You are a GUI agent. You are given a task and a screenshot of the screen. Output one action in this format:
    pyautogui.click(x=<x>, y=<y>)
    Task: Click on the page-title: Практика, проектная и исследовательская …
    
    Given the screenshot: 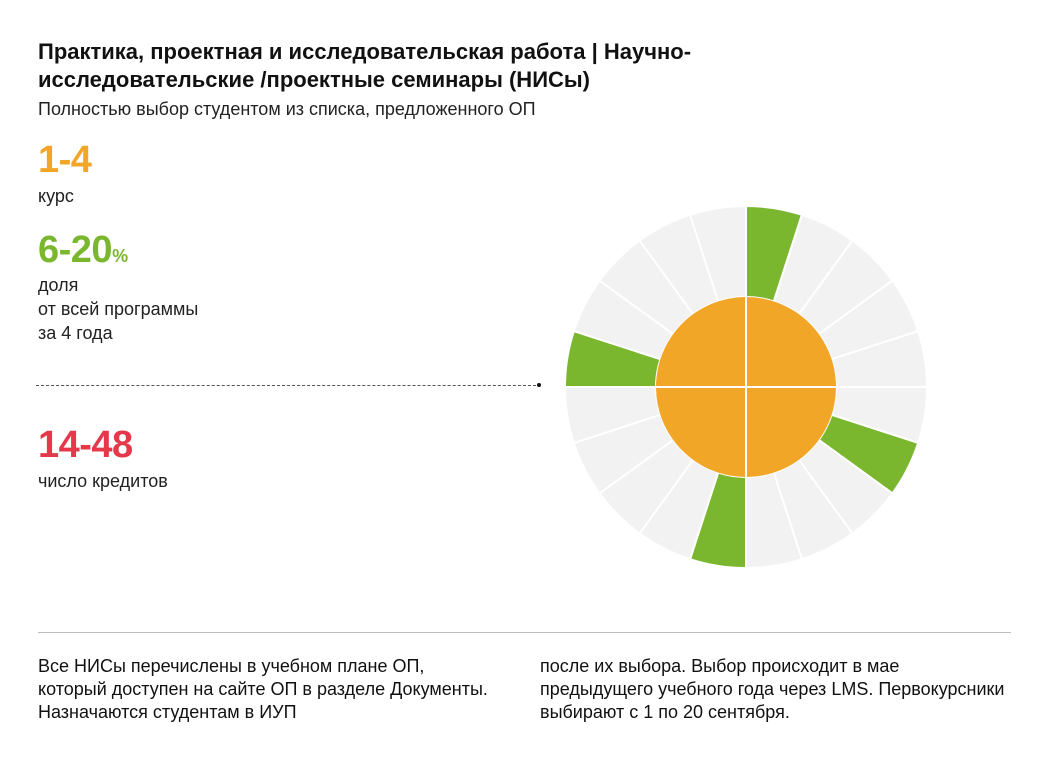 What is the action you would take?
    pyautogui.click(x=365, y=65)
    